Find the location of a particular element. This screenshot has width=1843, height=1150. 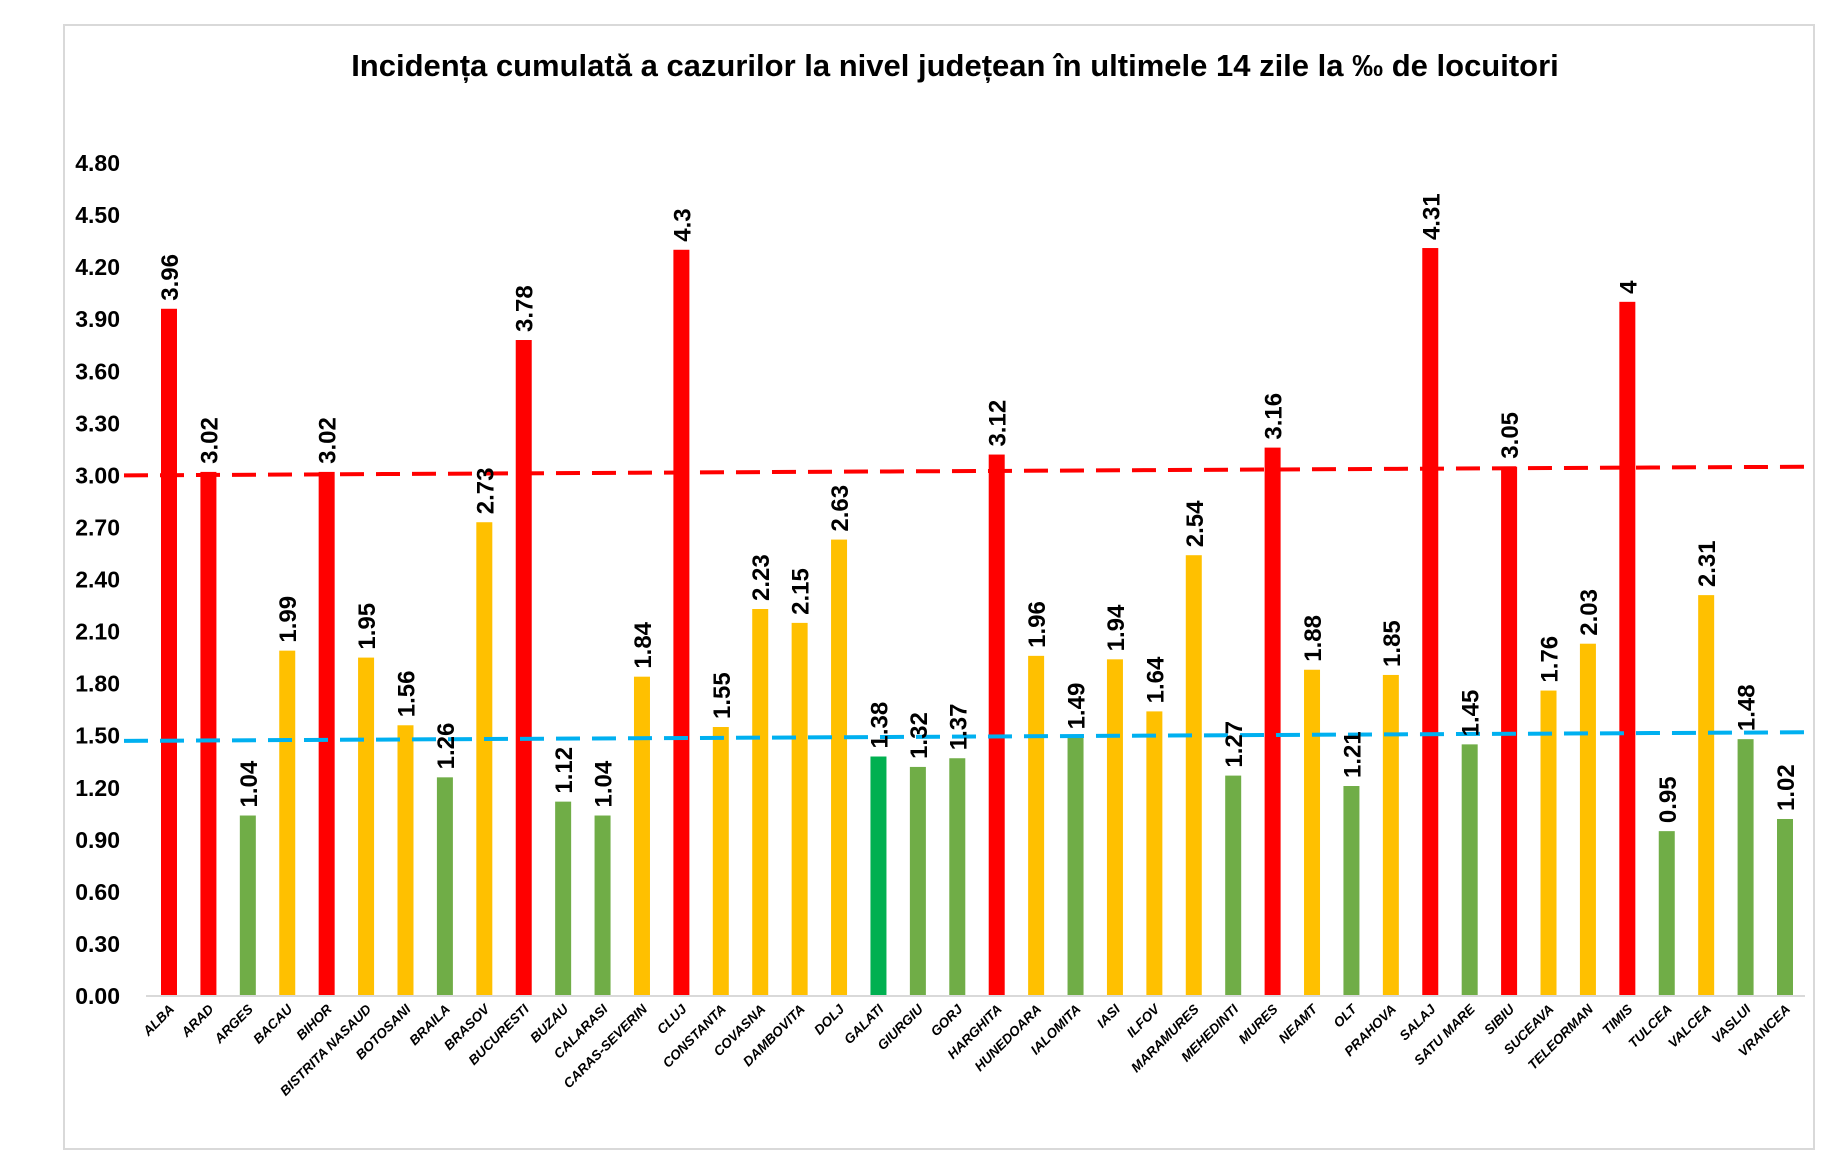

y-tick-label: 1.50 is located at coordinates (97, 736).